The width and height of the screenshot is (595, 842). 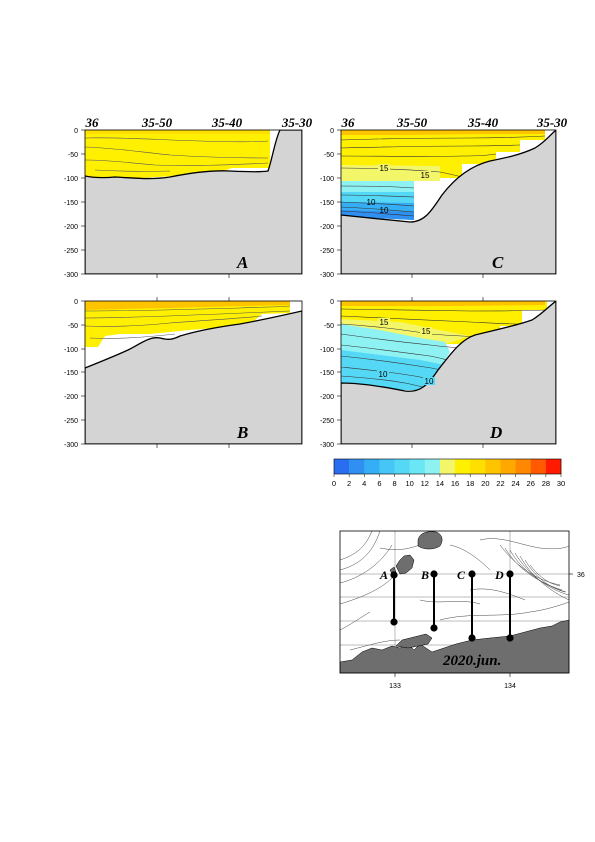 I want to click on panel-c-ytick: -150, so click(x=327, y=203).